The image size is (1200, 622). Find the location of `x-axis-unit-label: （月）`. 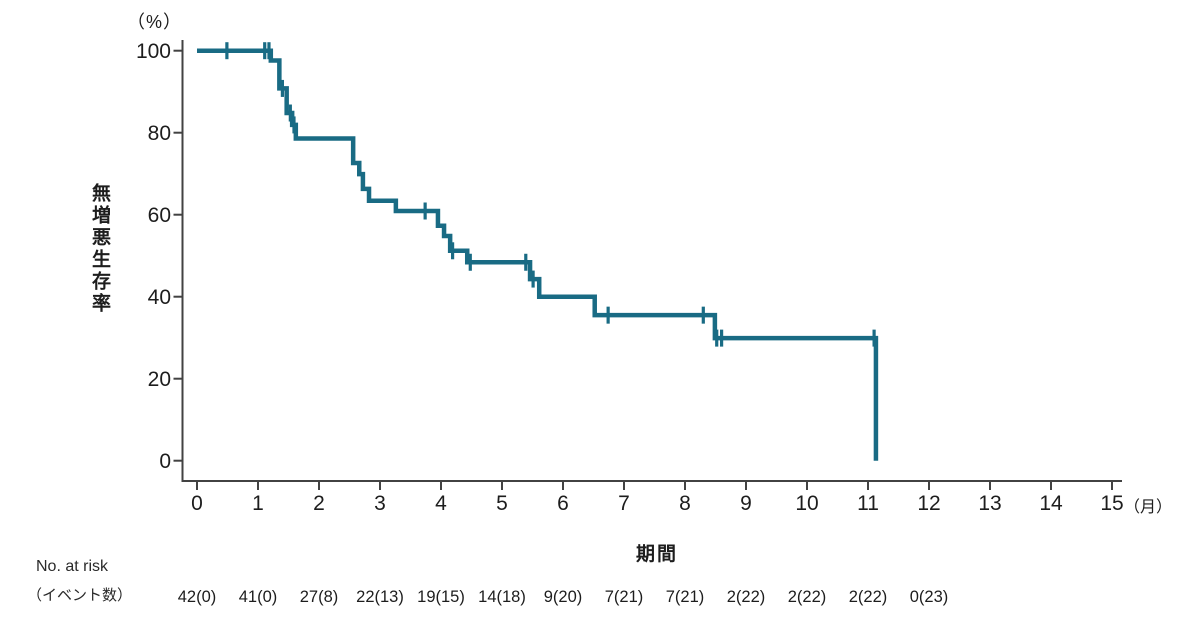

x-axis-unit-label: （月） is located at coordinates (1148, 507).